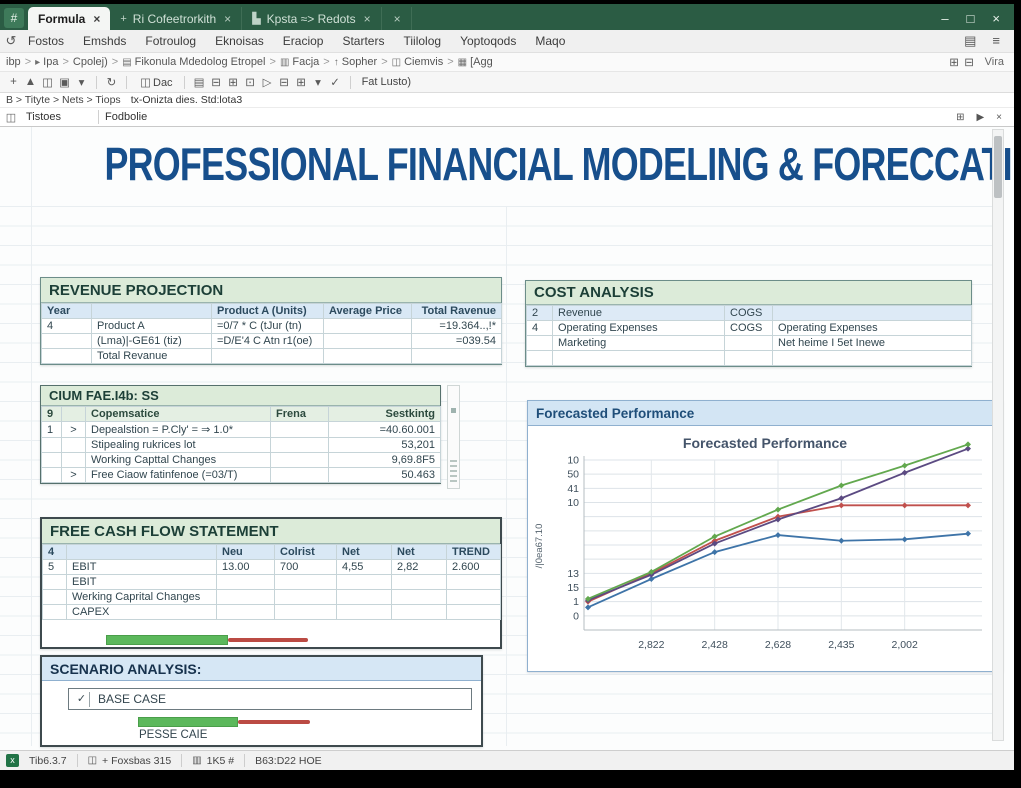  Describe the element at coordinates (69, 18) in the screenshot. I see `window-tab: Formula ×` at that location.